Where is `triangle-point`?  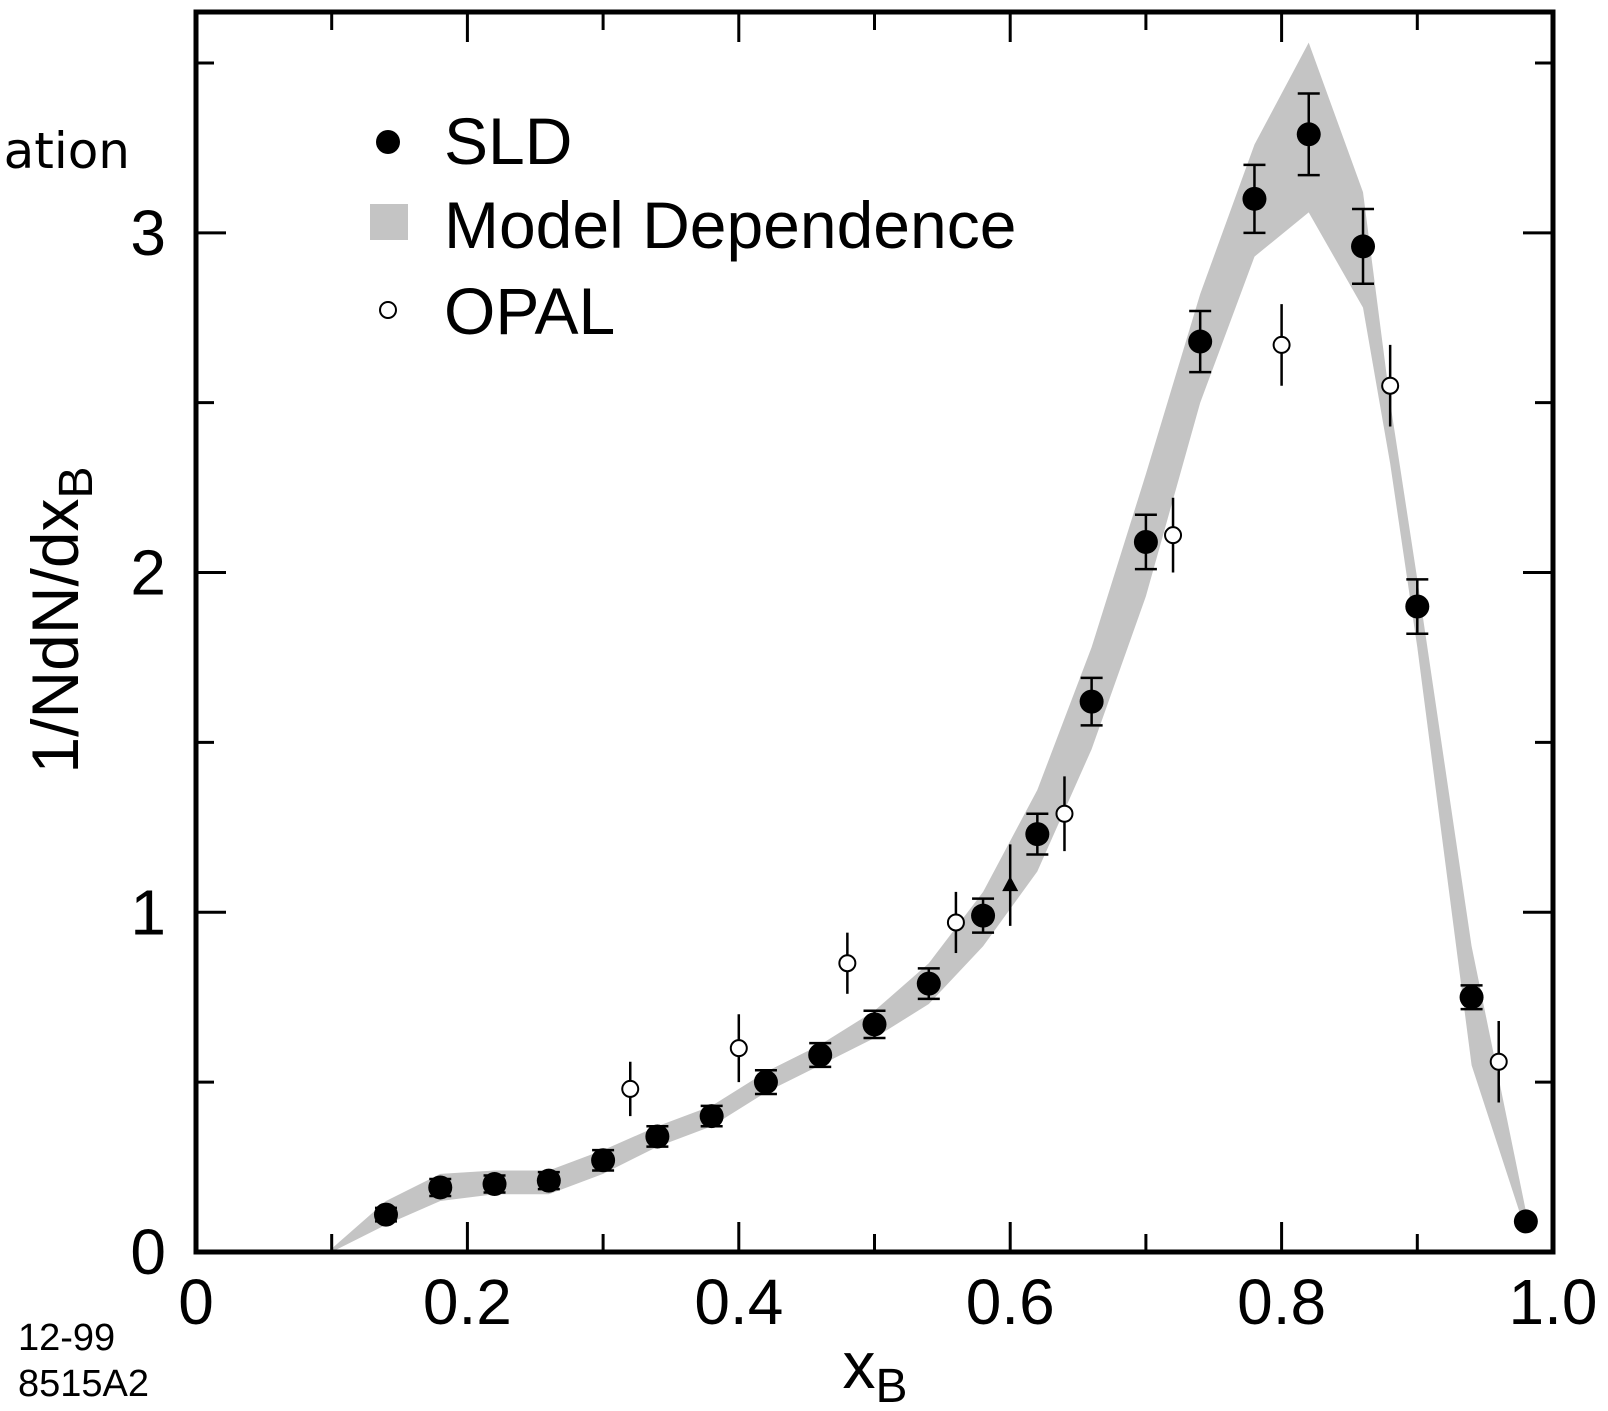 triangle-point is located at coordinates (1010, 884).